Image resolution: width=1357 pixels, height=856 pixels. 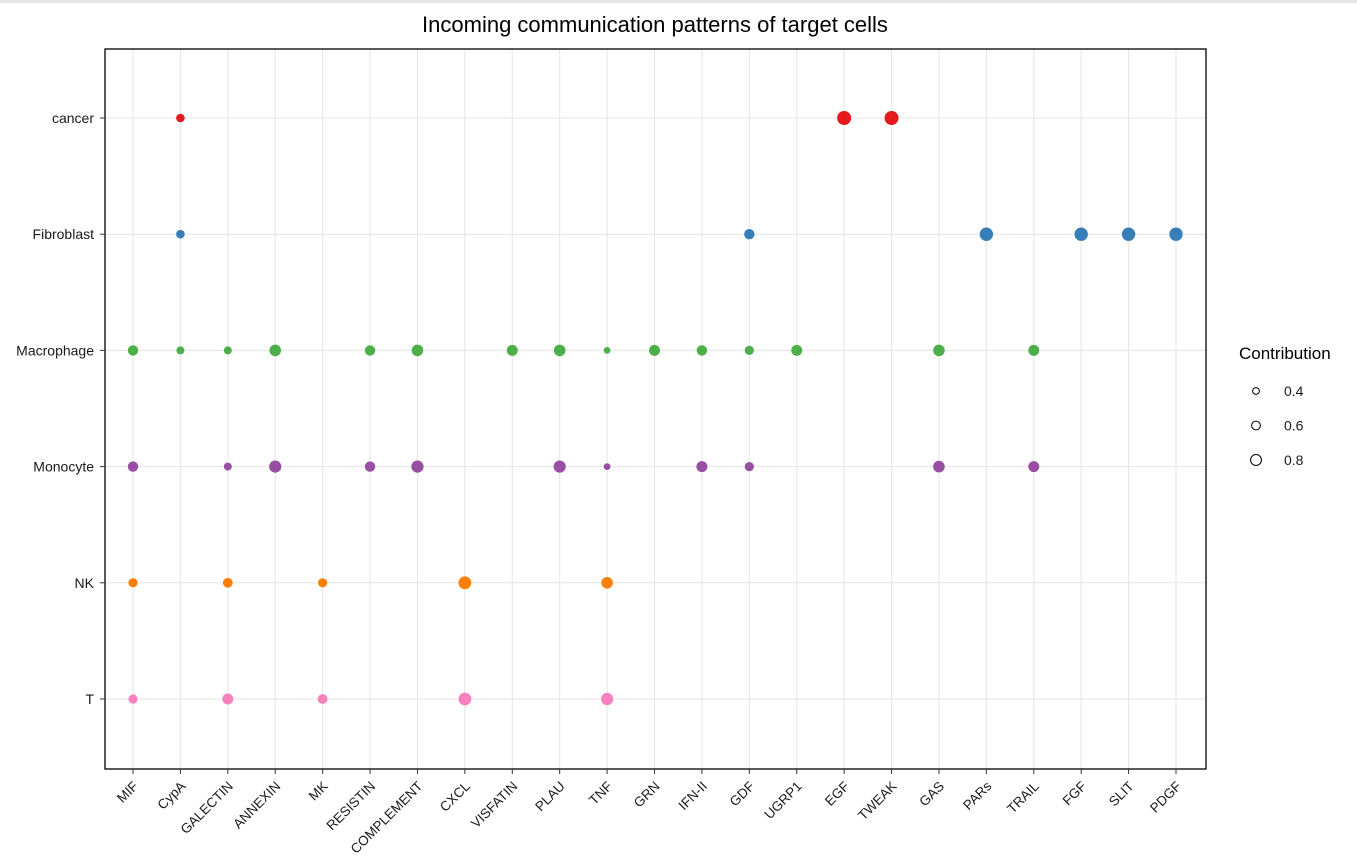 What do you see at coordinates (939, 350) in the screenshot?
I see `point-macrophage-gas` at bounding box center [939, 350].